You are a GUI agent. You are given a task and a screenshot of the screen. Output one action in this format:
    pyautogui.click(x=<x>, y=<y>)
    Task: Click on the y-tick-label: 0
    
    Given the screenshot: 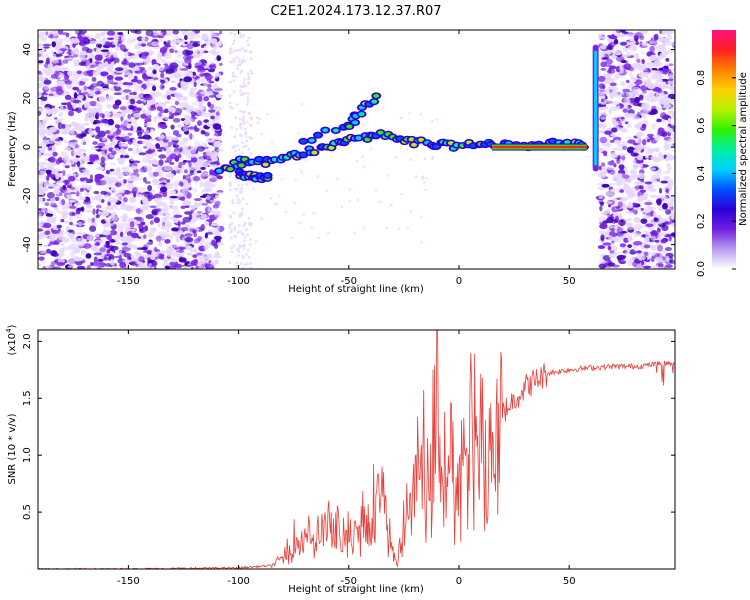 What is the action you would take?
    pyautogui.click(x=27, y=147)
    